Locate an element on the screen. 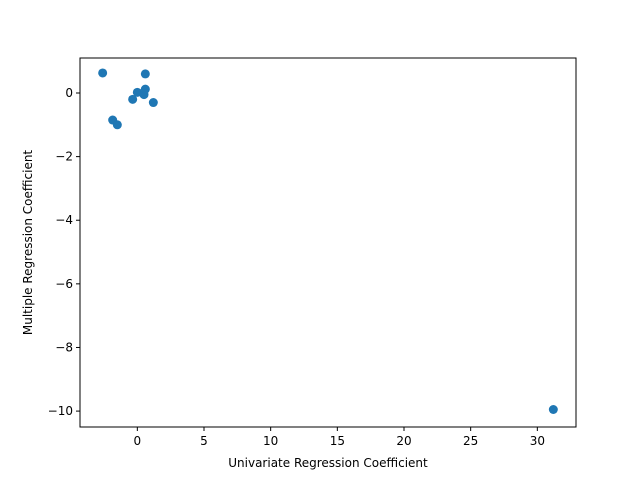 This screenshot has width=640, height=480. x-tick-label: 30 is located at coordinates (537, 441).